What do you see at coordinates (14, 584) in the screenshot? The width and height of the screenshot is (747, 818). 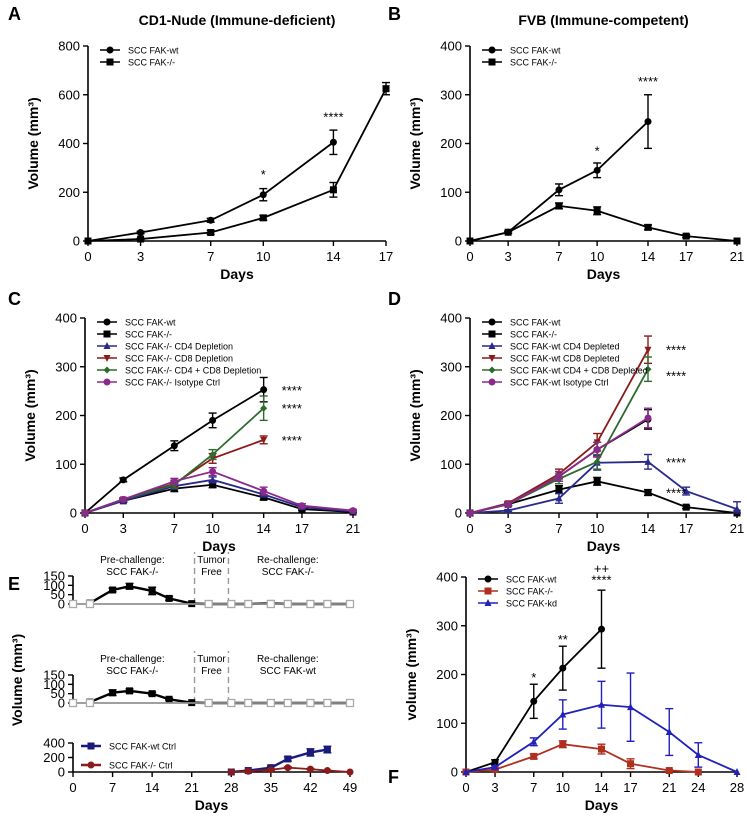 I see `panel-letter: E` at bounding box center [14, 584].